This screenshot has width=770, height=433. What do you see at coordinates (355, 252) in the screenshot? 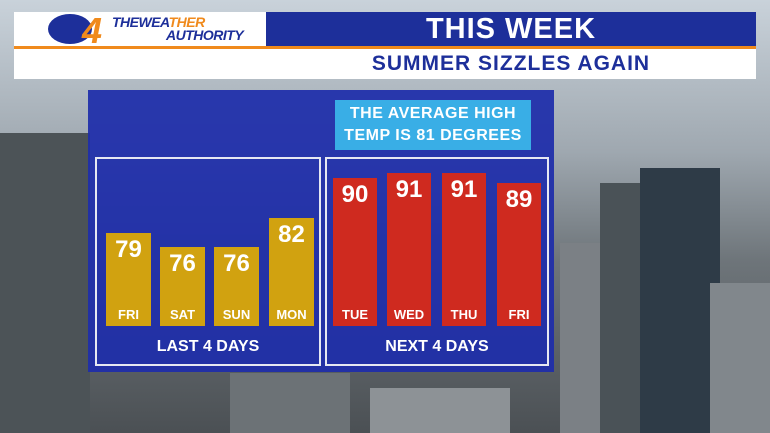
I see `temp-bar-tue: 90 TUE` at bounding box center [355, 252].